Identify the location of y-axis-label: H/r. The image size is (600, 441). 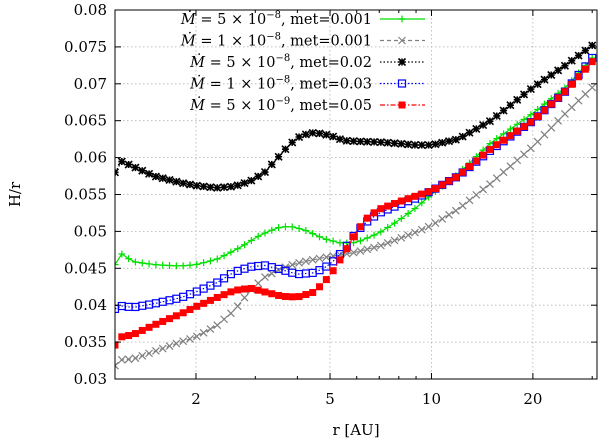
(15, 194).